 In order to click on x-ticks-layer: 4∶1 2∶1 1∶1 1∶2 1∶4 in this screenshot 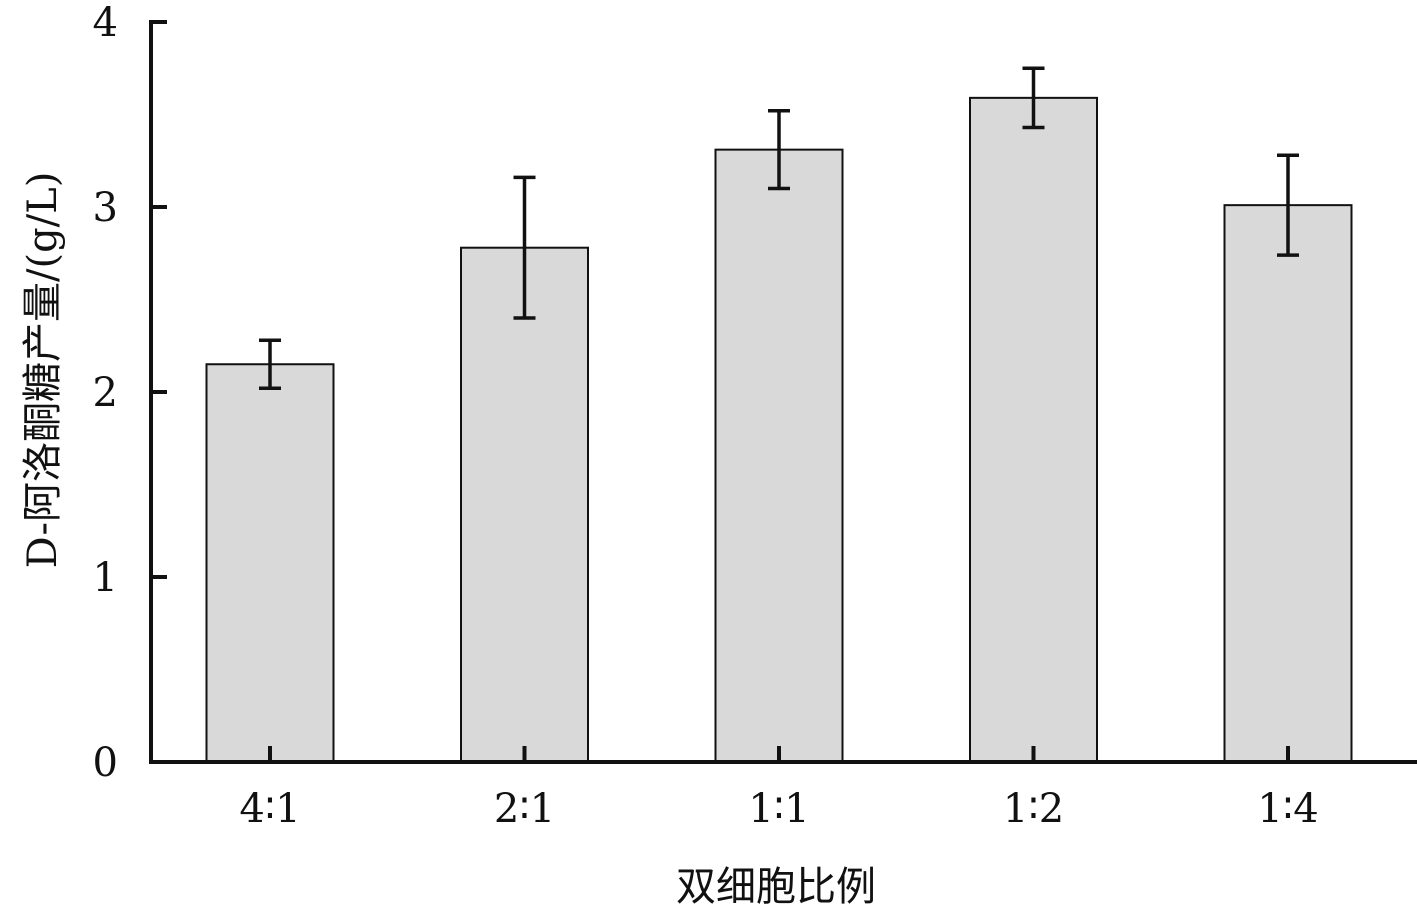, I will do `click(779, 789)`.